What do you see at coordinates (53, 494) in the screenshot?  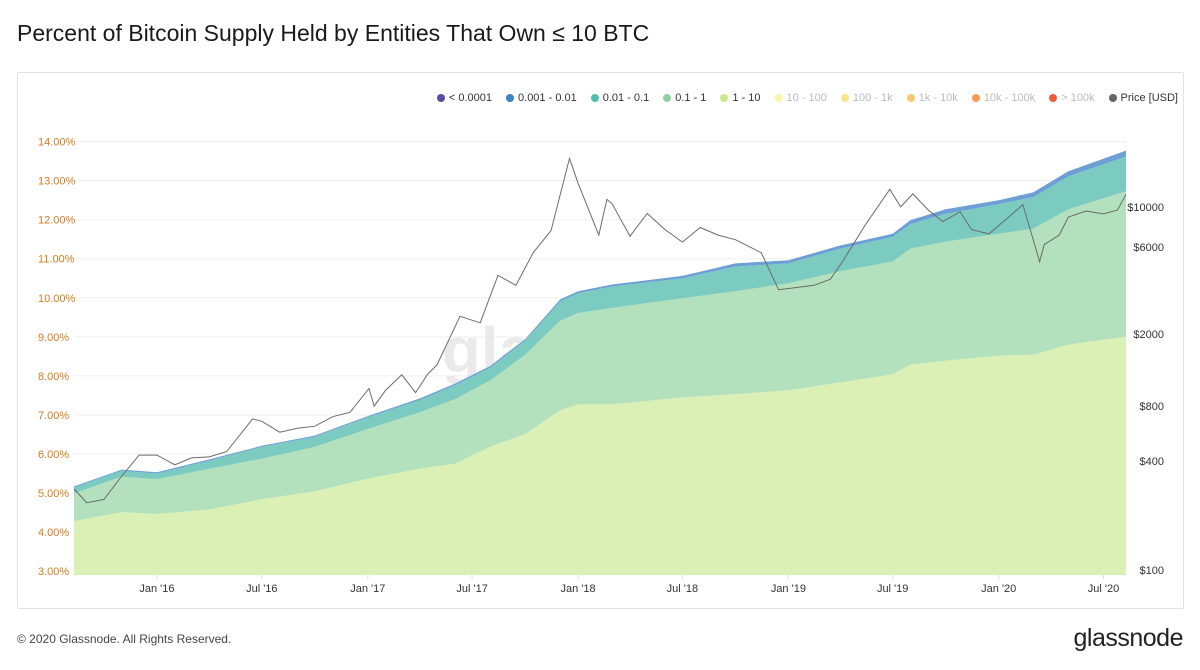 I see `y-tick-label: 5.00%` at bounding box center [53, 494].